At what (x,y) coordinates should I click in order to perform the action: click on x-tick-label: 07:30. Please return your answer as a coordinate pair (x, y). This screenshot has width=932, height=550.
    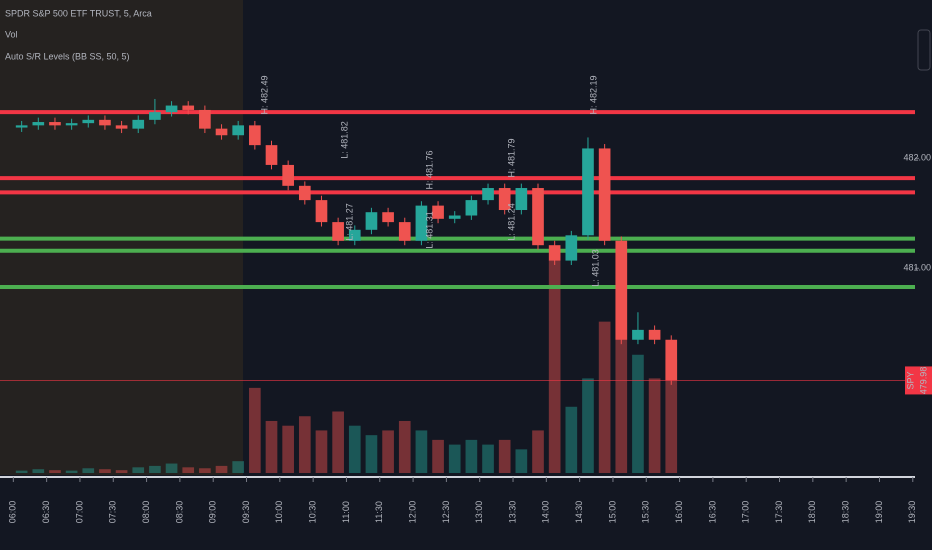
    Looking at the image, I should click on (113, 512).